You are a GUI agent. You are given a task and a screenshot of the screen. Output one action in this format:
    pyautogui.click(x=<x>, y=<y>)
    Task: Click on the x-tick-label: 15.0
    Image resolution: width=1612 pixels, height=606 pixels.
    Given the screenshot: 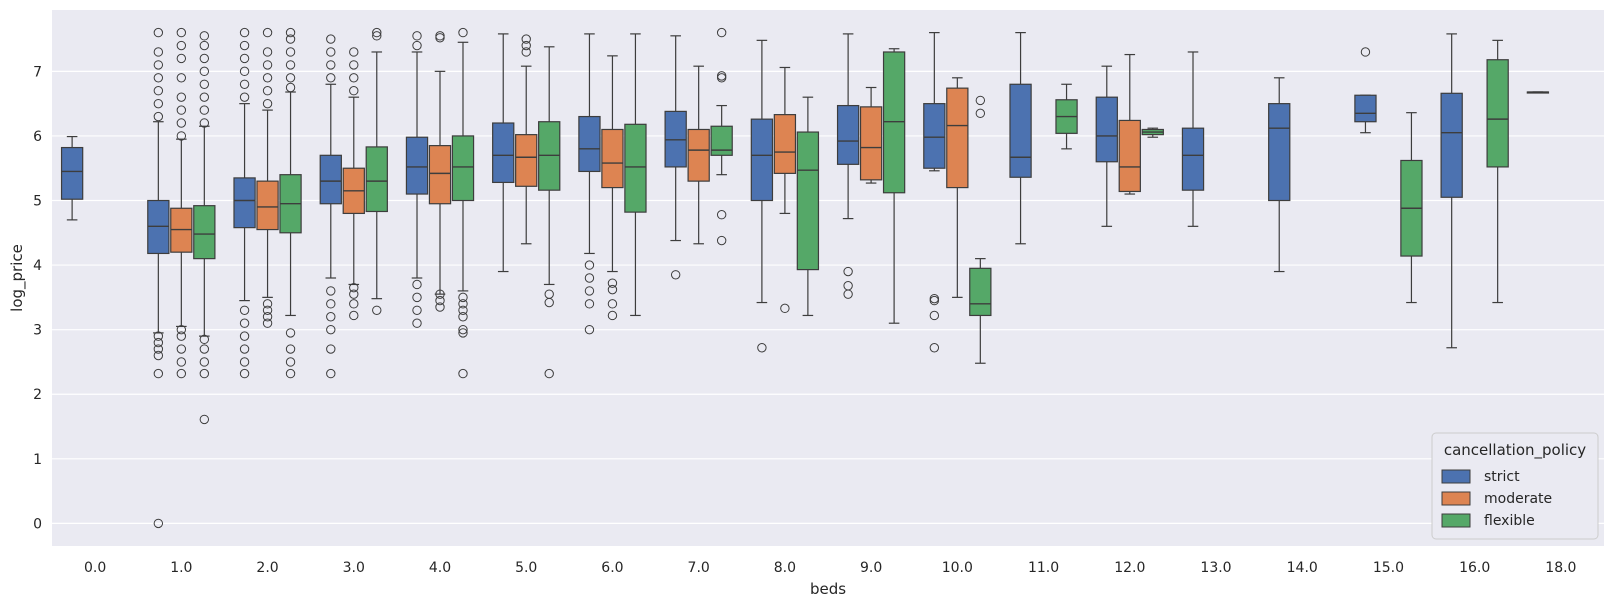 What is the action you would take?
    pyautogui.click(x=1388, y=568)
    